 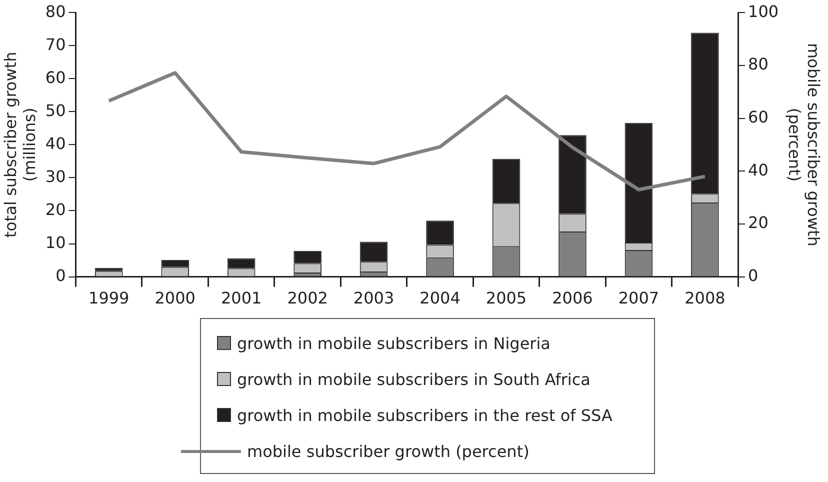 What do you see at coordinates (753, 275) in the screenshot?
I see `y2-tick-label: 0` at bounding box center [753, 275].